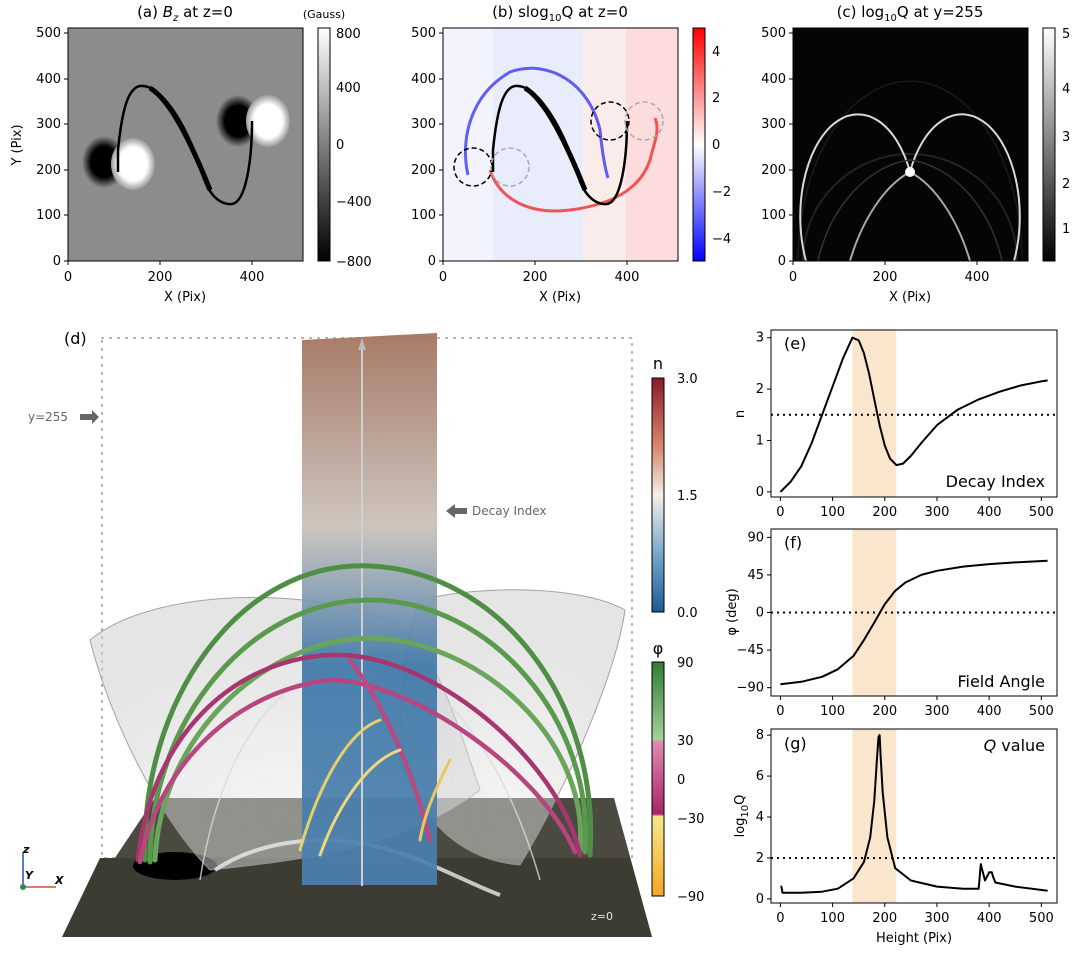 This screenshot has height=953, width=1081. What do you see at coordinates (1056, 144) in the screenshot?
I see `panel-c-colorbar: 5 4 3 2 1` at bounding box center [1056, 144].